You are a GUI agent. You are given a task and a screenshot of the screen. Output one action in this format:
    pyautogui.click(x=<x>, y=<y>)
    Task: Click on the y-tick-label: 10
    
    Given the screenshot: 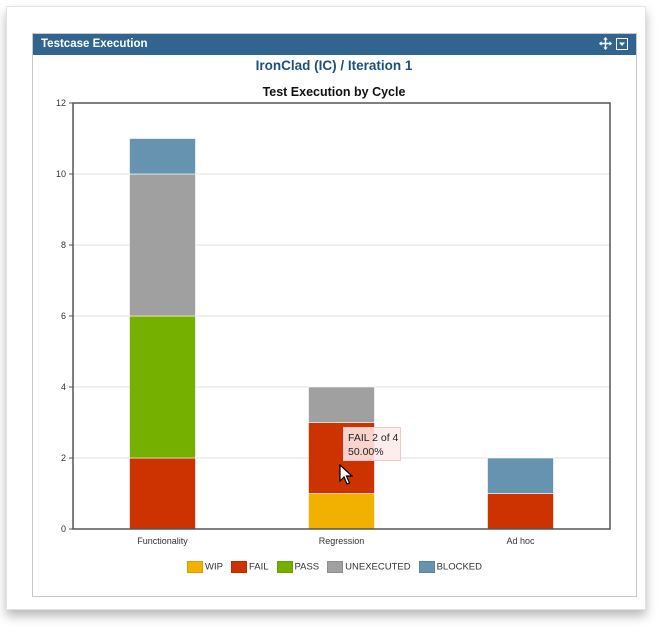 What is the action you would take?
    pyautogui.click(x=61, y=174)
    